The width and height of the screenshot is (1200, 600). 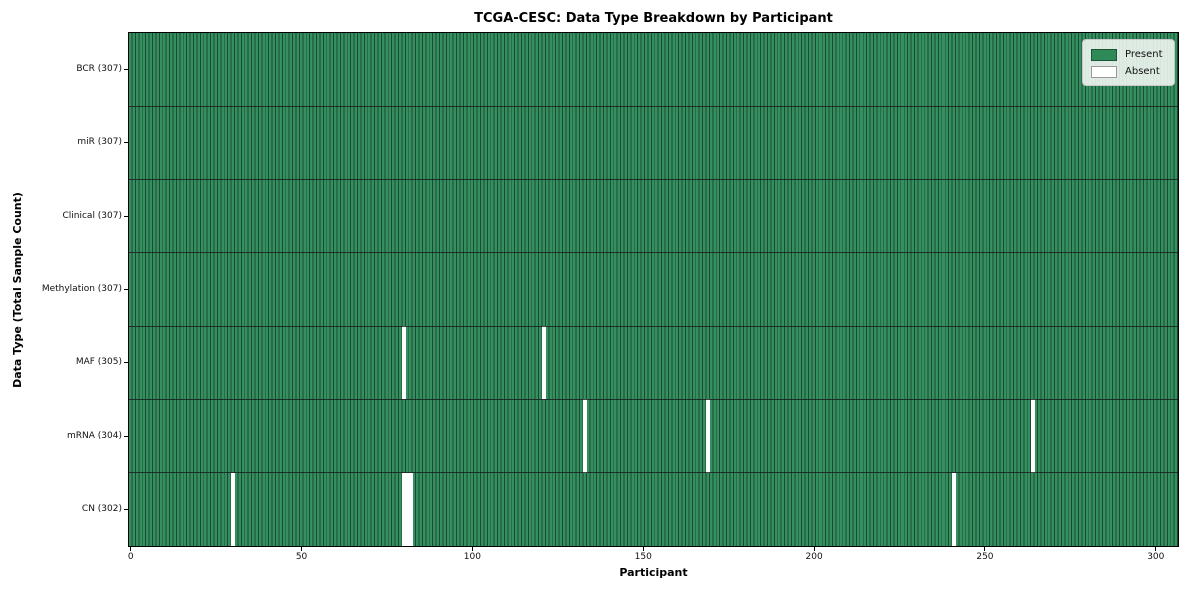 I want to click on y-tick-label-miR: miR (307), so click(x=99, y=142).